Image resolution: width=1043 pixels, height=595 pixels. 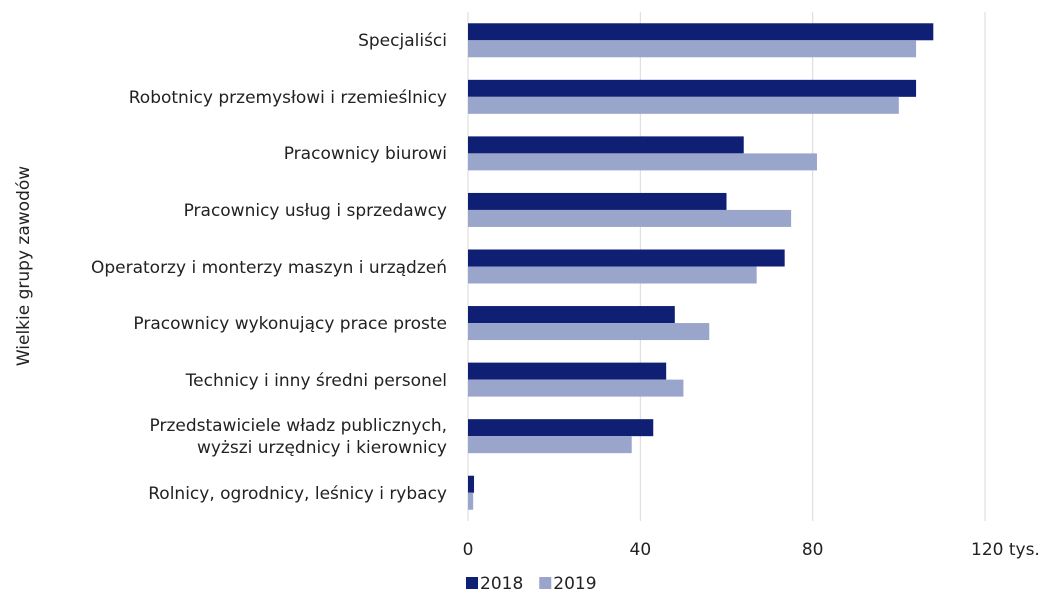 What do you see at coordinates (402, 41) in the screenshot?
I see `y-tick-label: Specjaliści` at bounding box center [402, 41].